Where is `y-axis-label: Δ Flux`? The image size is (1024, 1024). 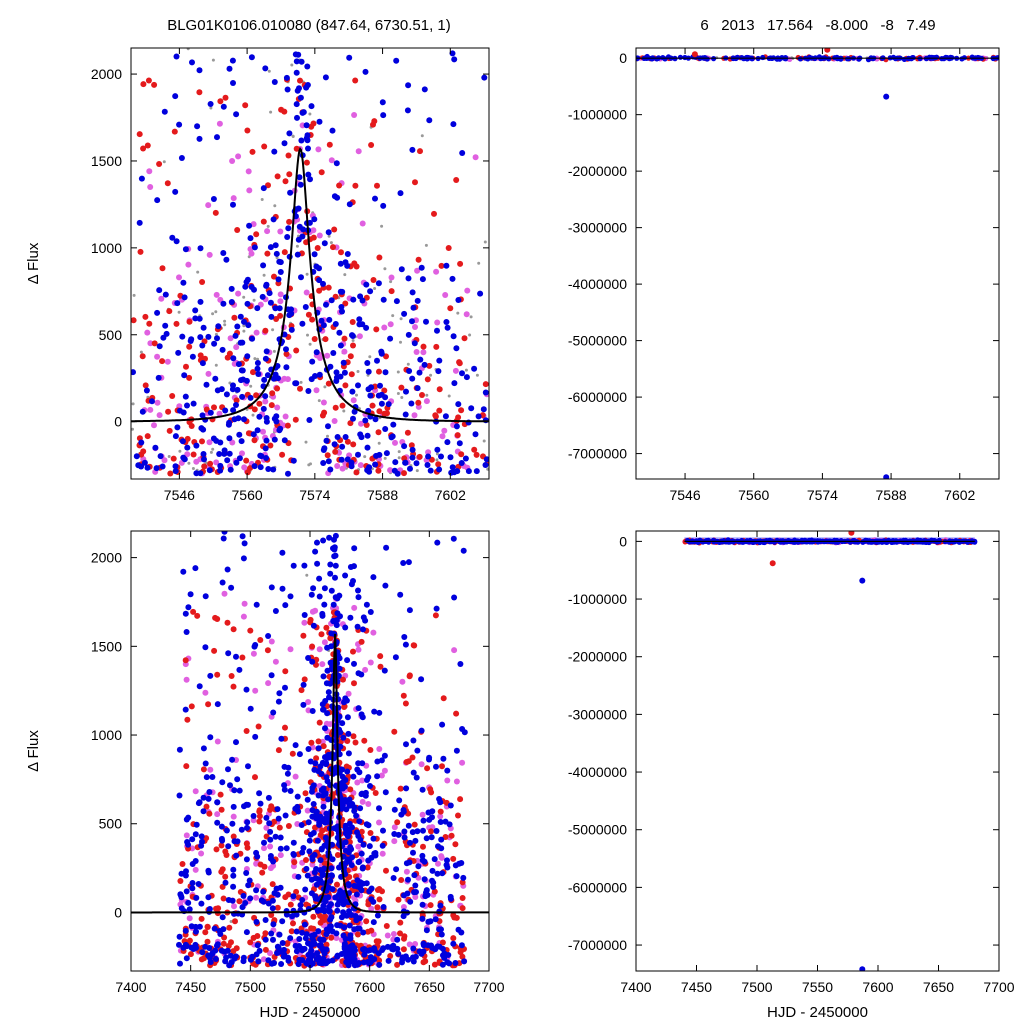
y-axis-label: Δ Flux is located at coordinates (33, 751).